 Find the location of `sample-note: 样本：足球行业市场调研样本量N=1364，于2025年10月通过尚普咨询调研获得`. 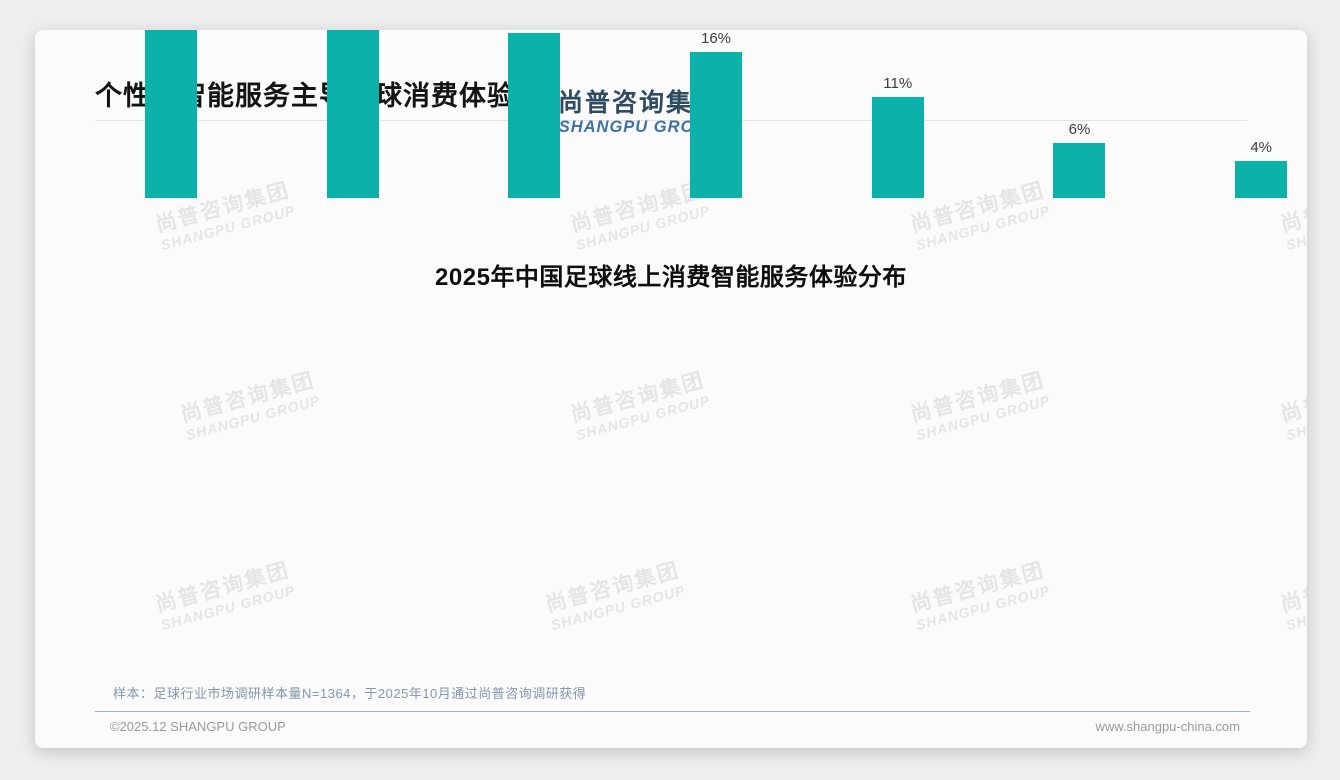

sample-note: 样本：足球行业市场调研样本量N=1364，于2025年10月通过尚普咨询调研获得 is located at coordinates (350, 693).